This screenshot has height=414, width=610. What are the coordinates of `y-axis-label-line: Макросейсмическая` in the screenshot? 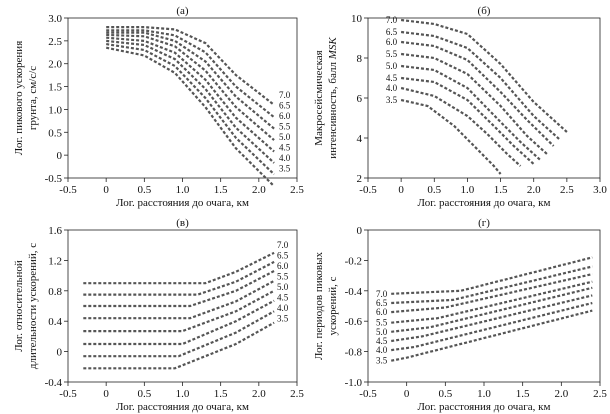 It's located at (319, 98).